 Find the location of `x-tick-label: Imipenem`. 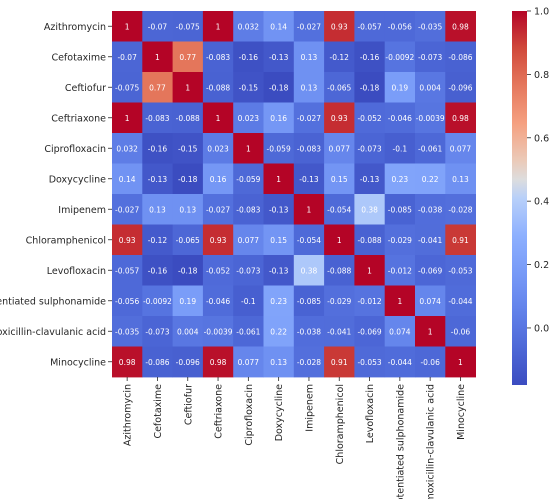

x-tick-label: Imipenem is located at coordinates (309, 408).